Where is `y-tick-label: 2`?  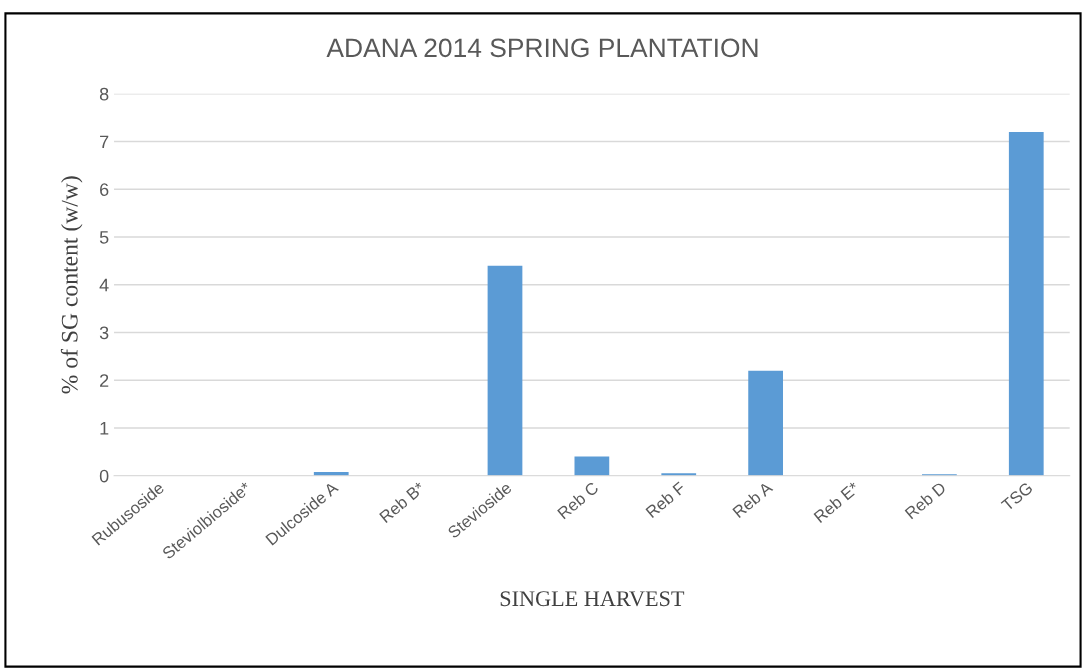 y-tick-label: 2 is located at coordinates (104, 380).